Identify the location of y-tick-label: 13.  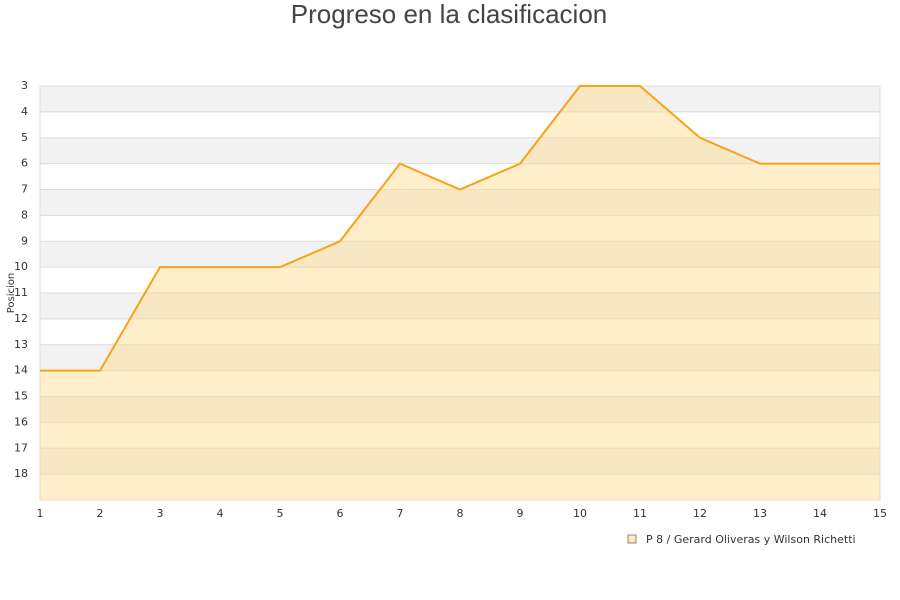
(21, 344).